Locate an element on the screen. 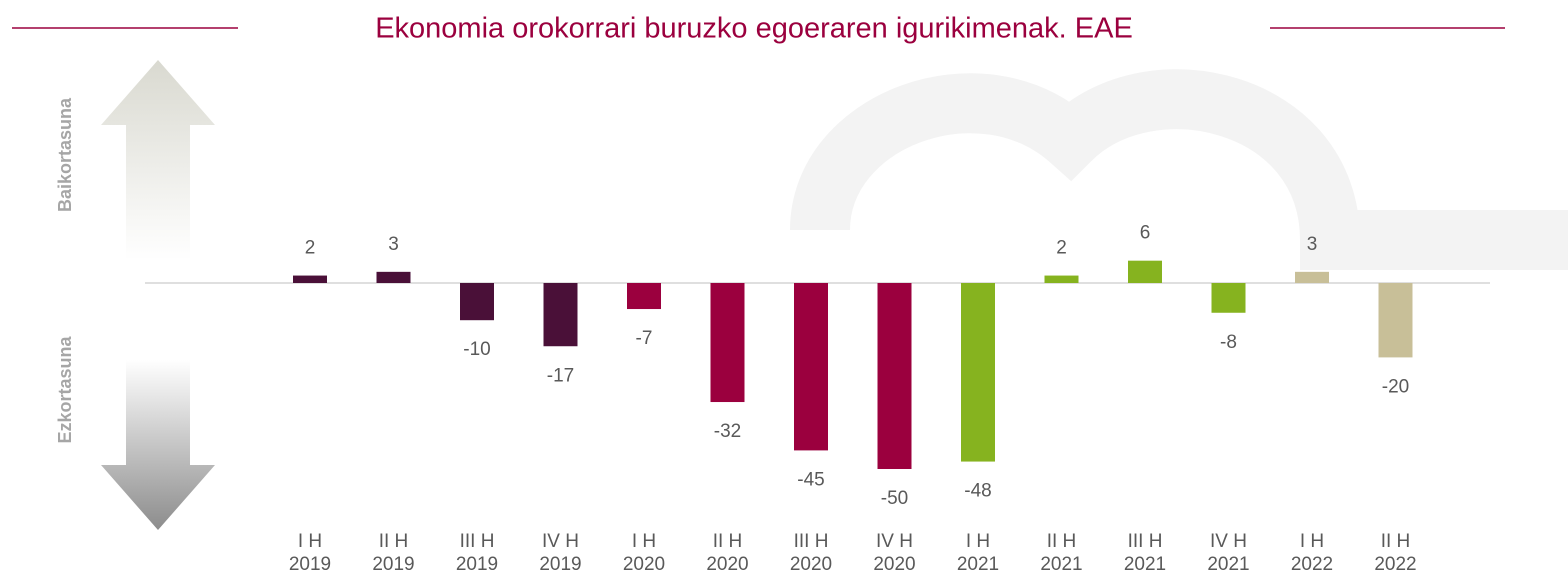 Image resolution: width=1568 pixels, height=576 pixels. value-label: 6 is located at coordinates (1145, 233).